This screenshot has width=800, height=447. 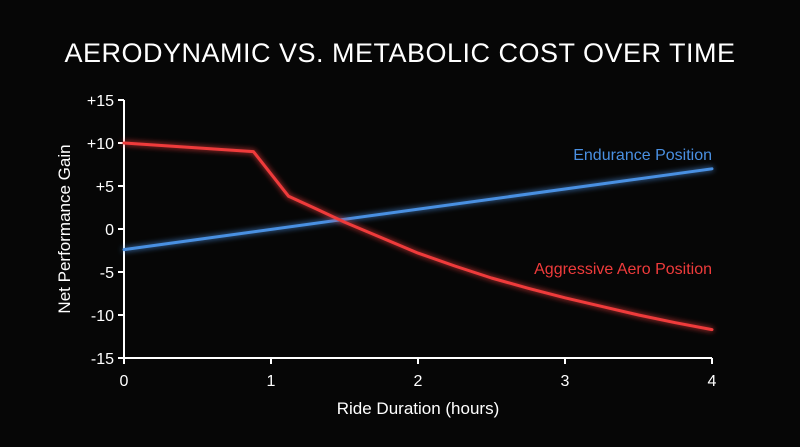 I want to click on series-label-aggressive-aero: Aggressive Aero Position, so click(x=623, y=269).